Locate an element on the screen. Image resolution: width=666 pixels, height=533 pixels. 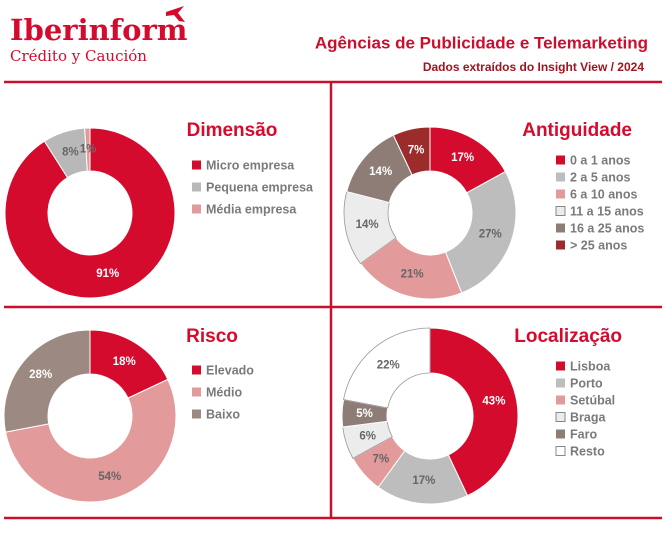
legend-label: Pequena empresa is located at coordinates (260, 187).